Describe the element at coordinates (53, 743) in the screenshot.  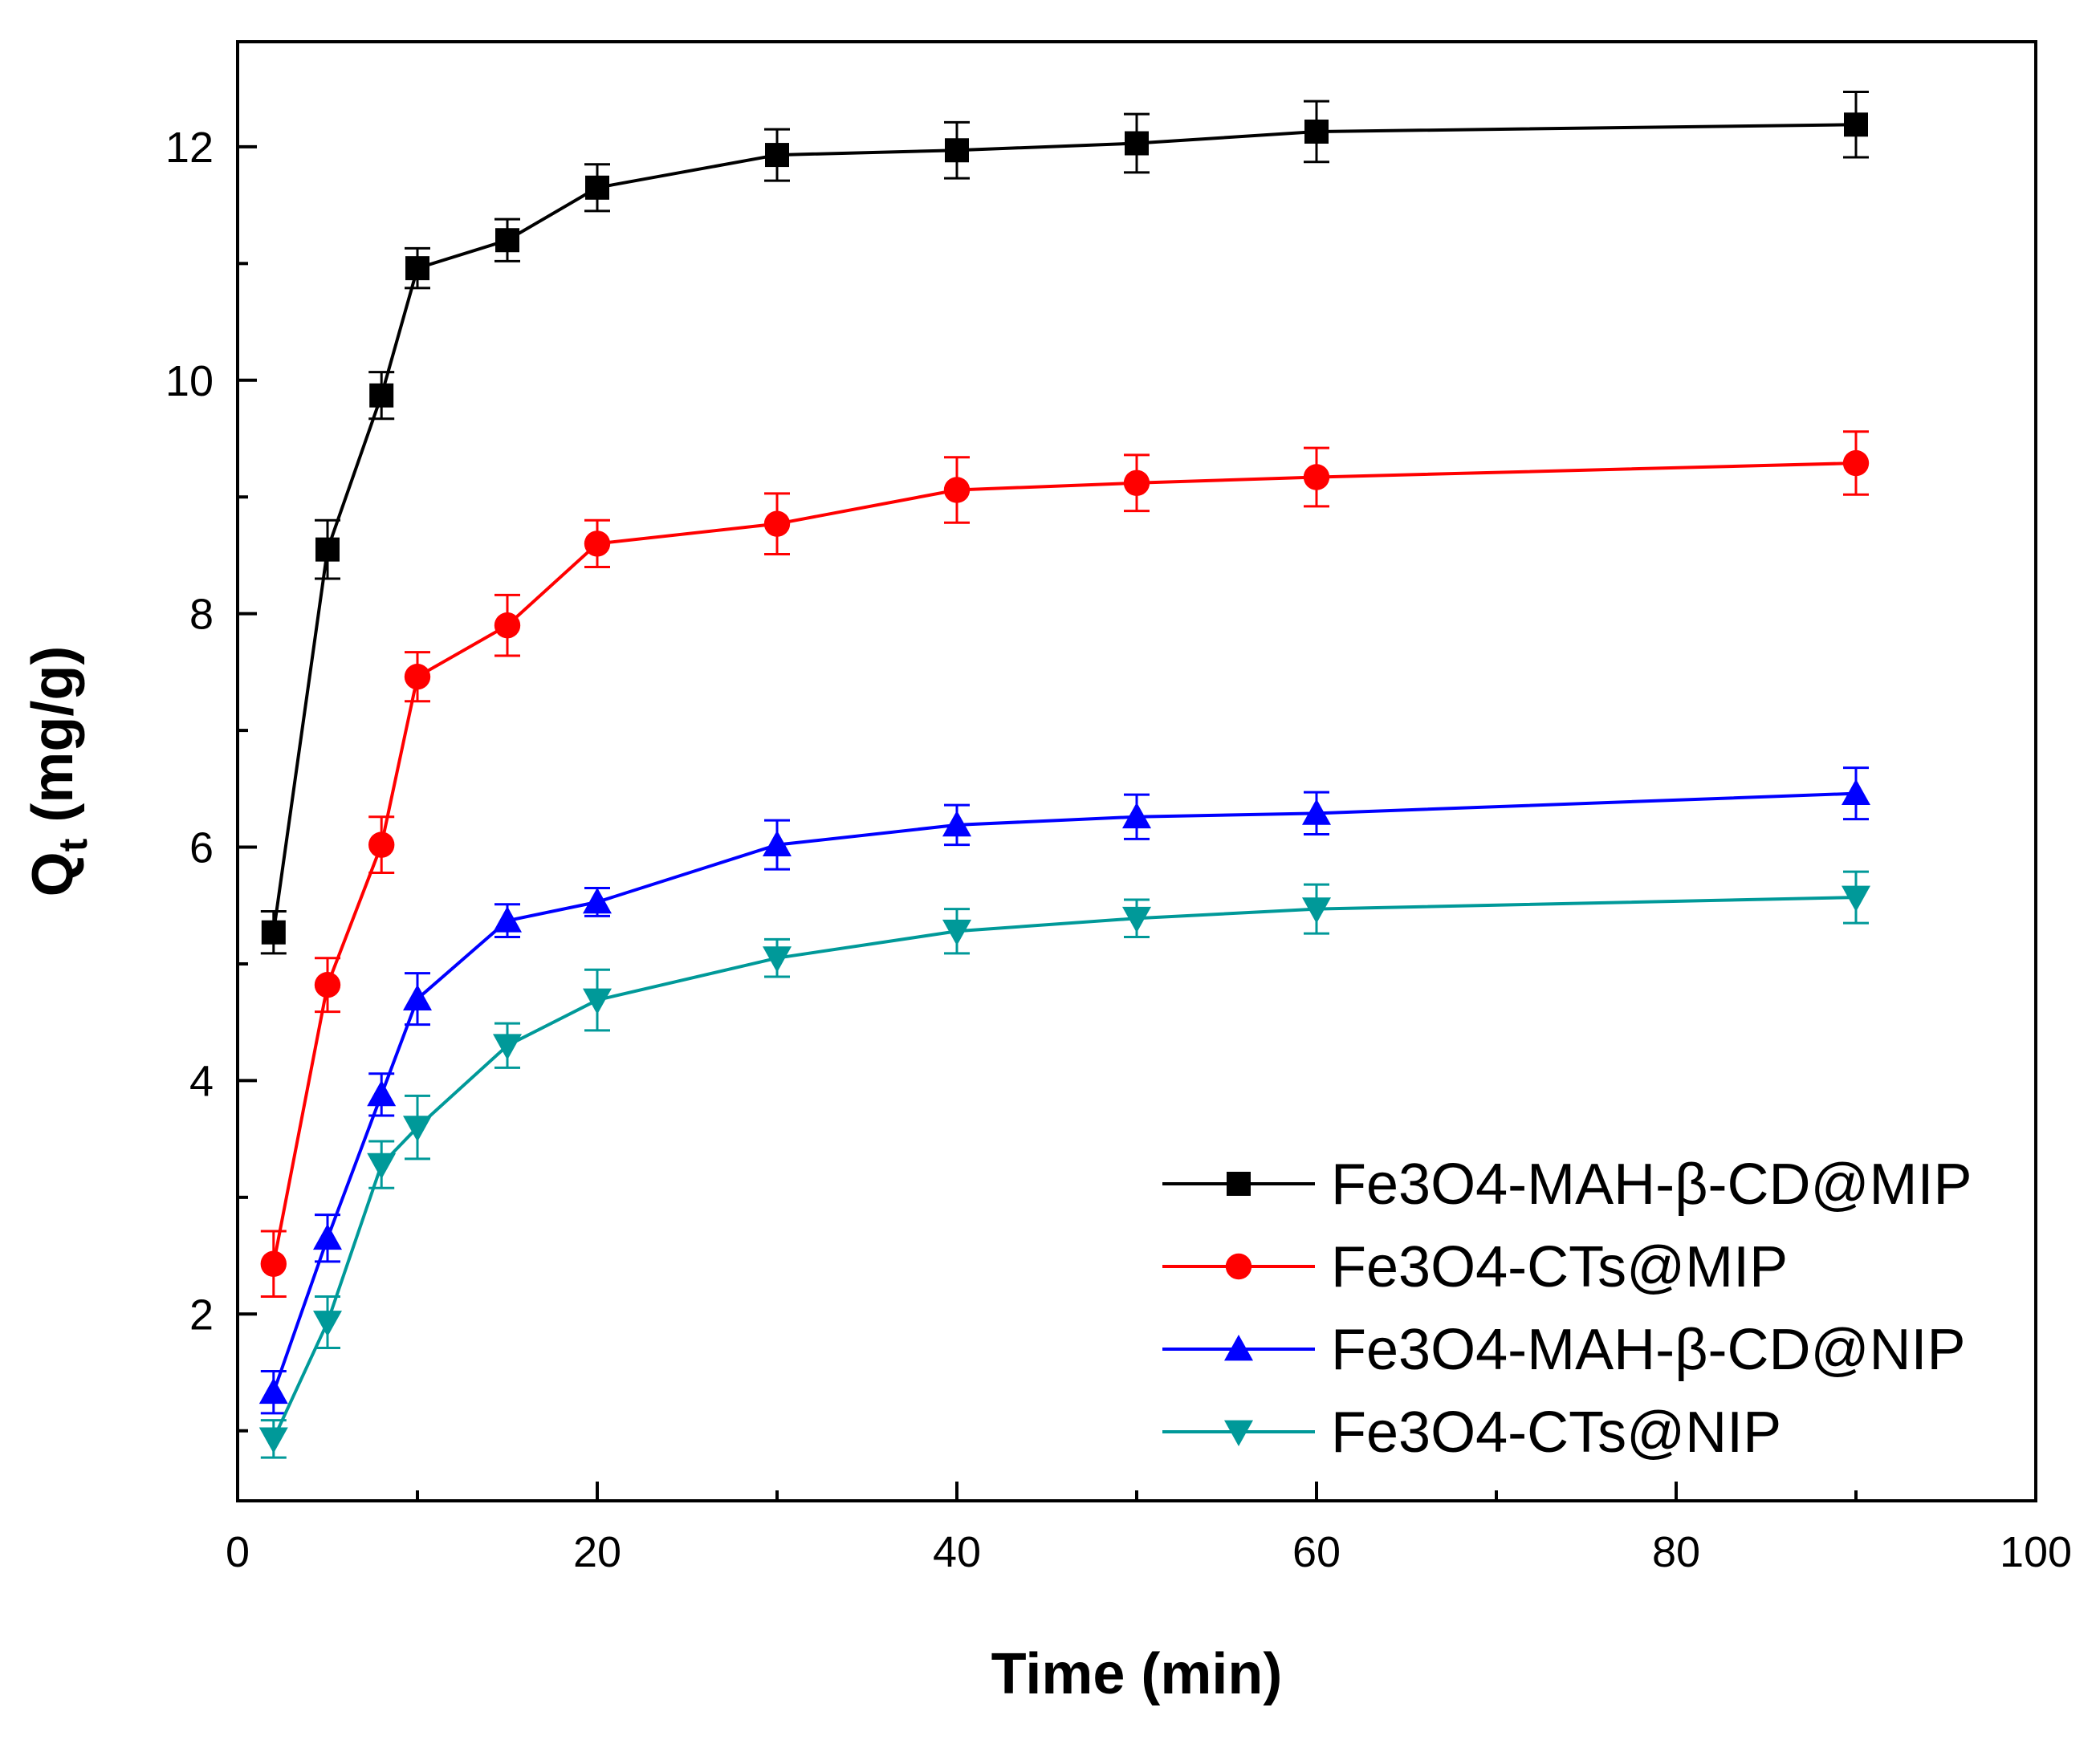
I see `y-axis-title-unit: (mg/g)` at that location.